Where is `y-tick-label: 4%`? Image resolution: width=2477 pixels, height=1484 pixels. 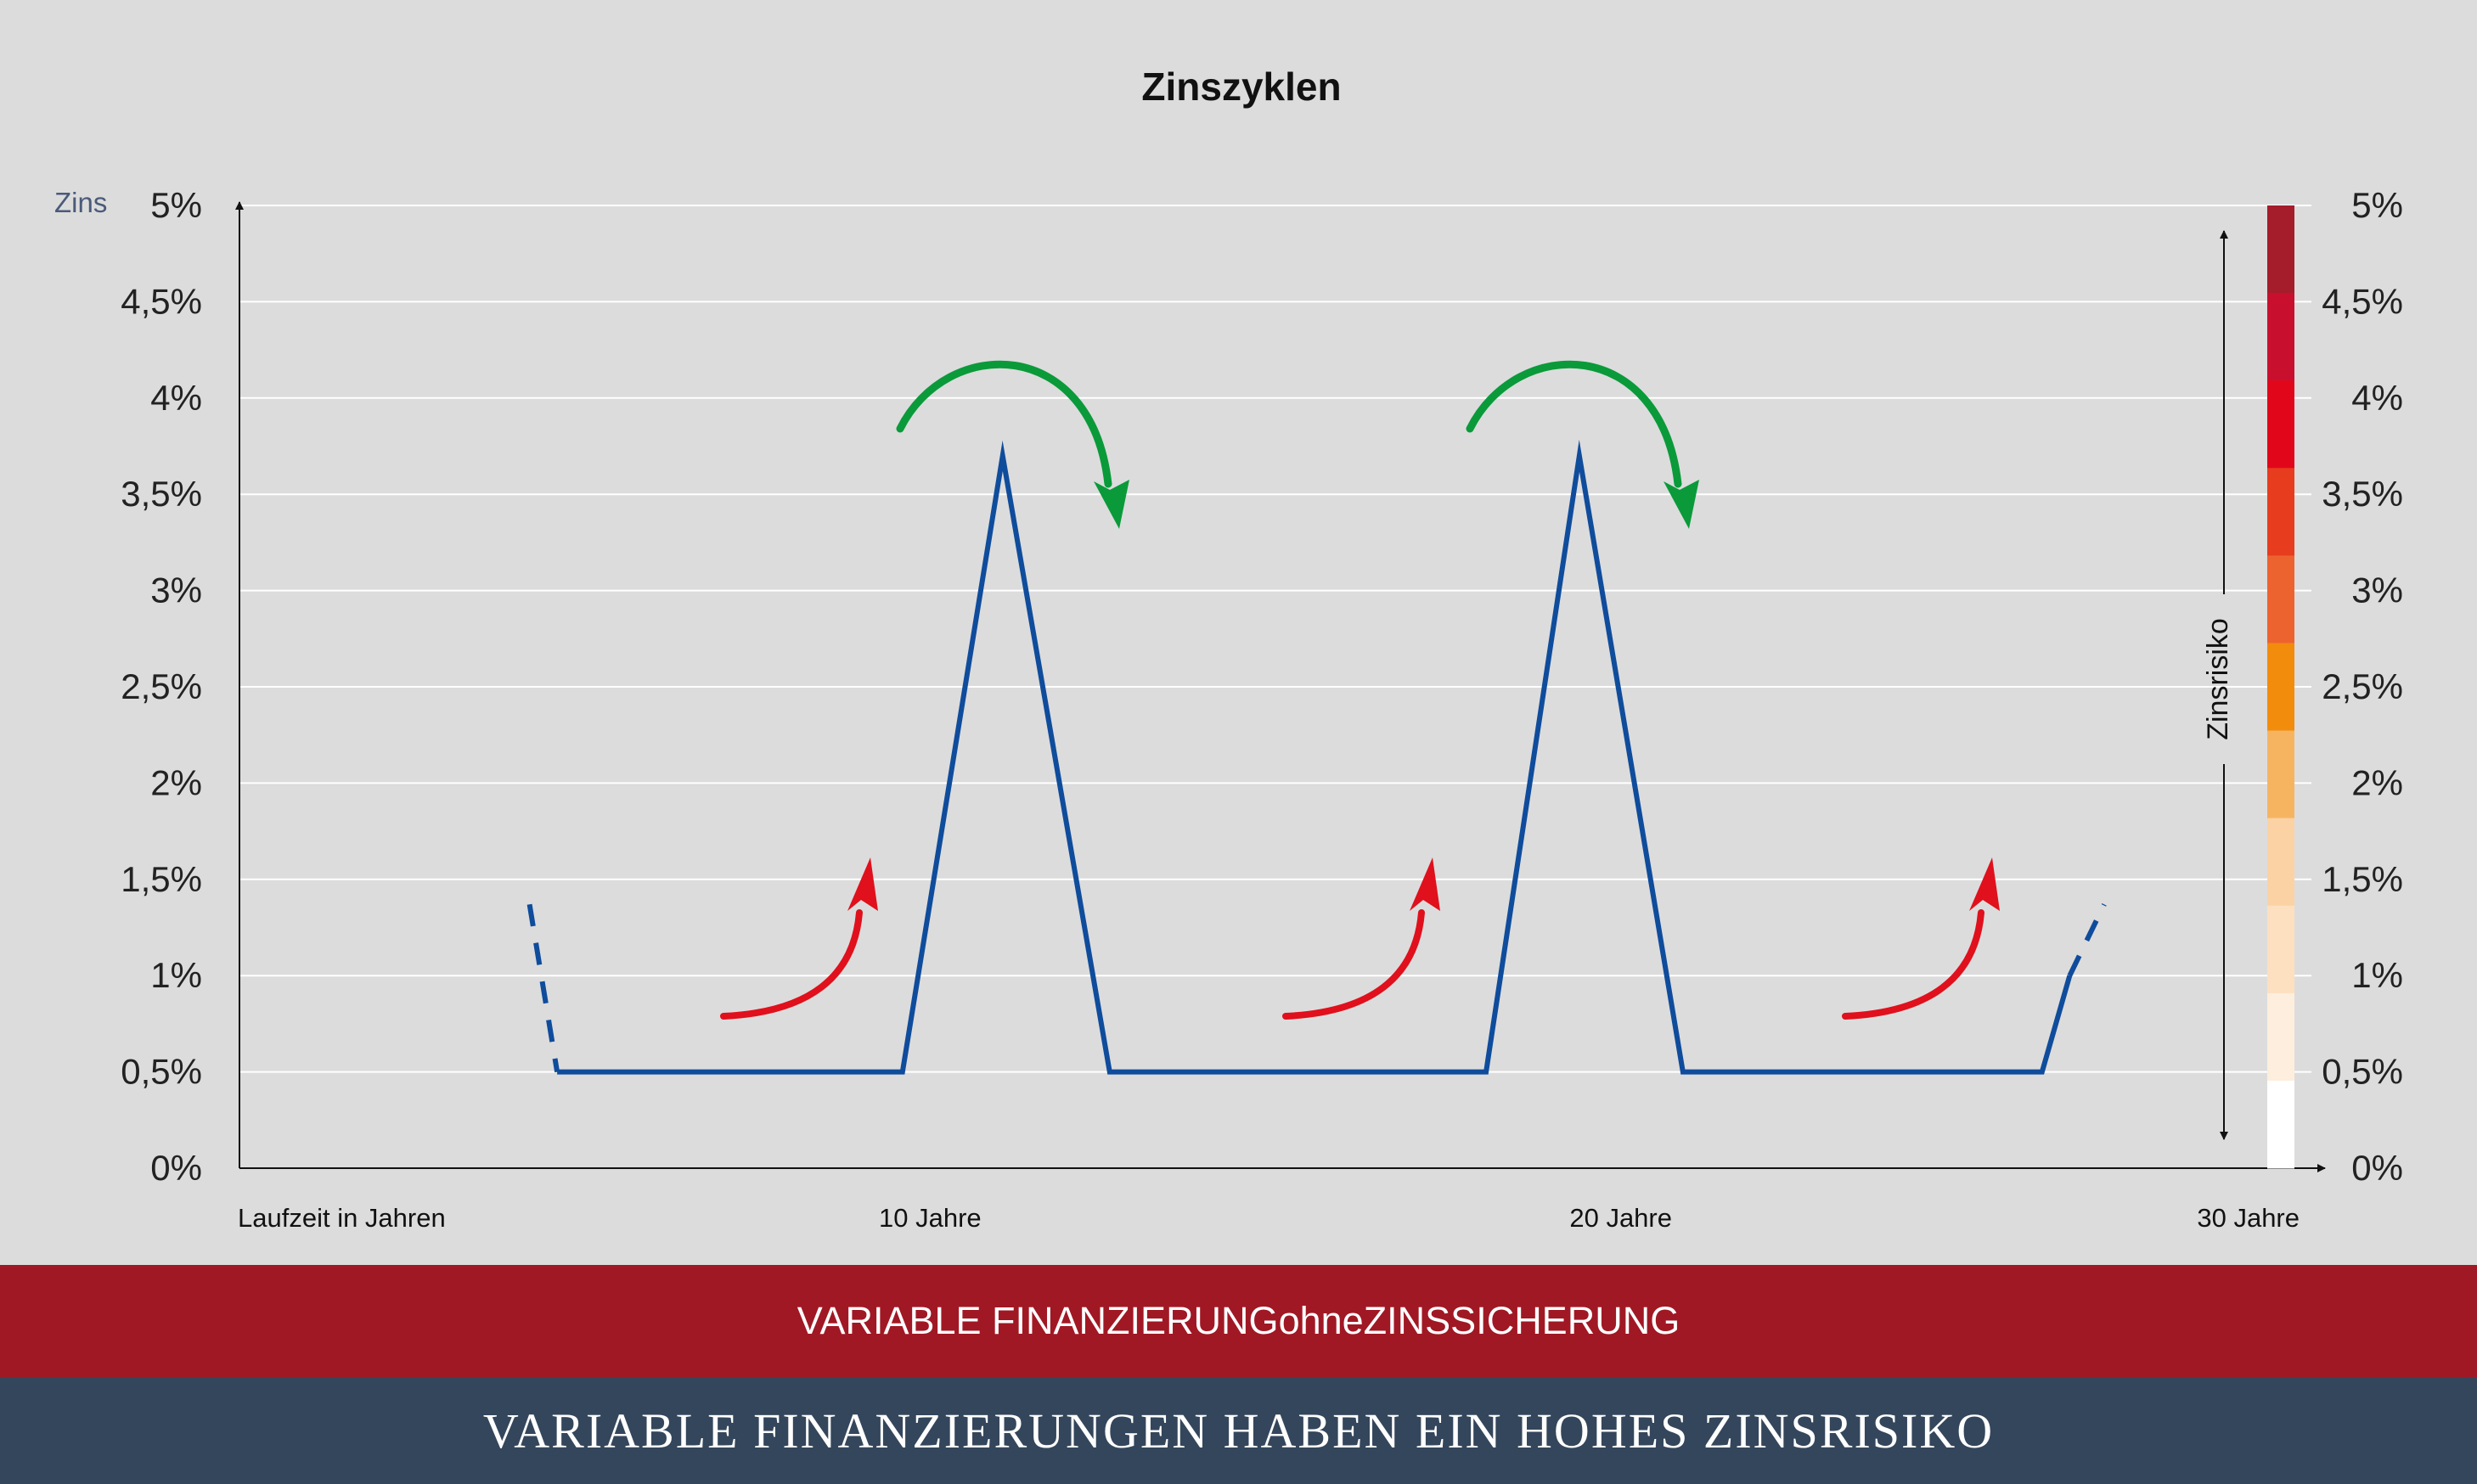 y-tick-label: 4% is located at coordinates (176, 398).